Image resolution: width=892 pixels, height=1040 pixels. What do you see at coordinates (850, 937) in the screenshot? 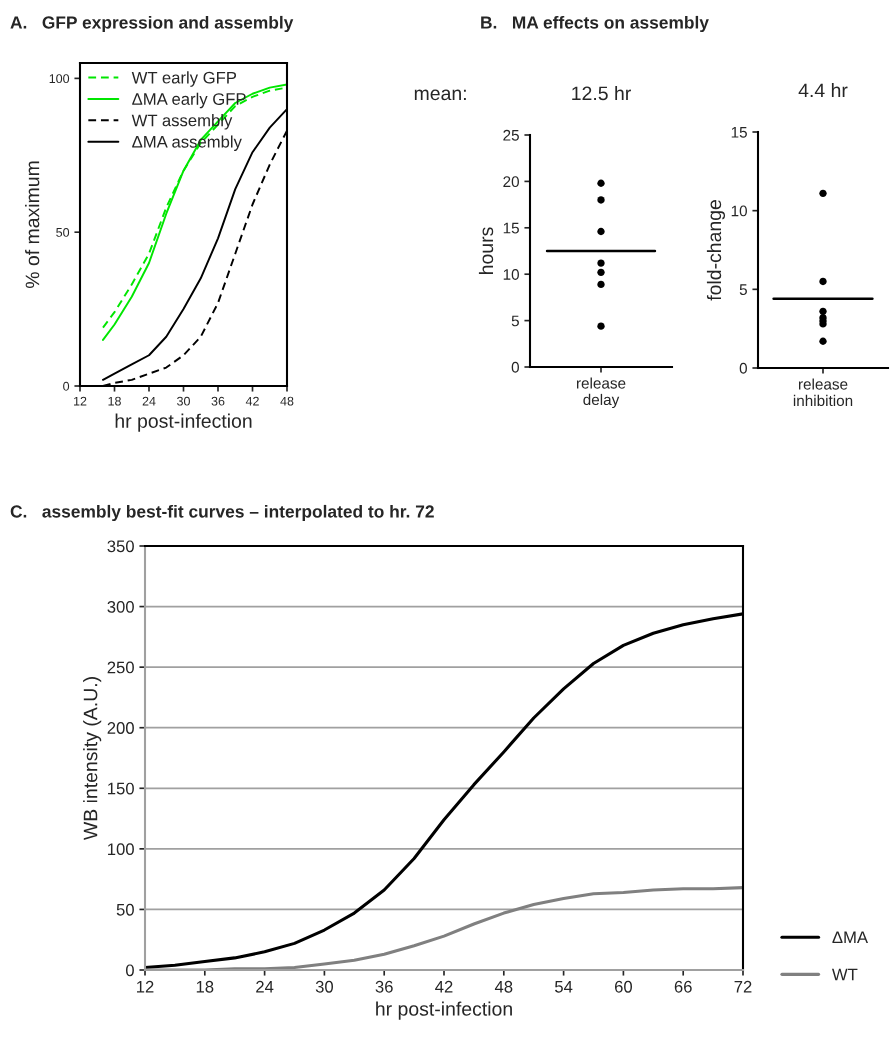
I see `legend-label: ΔMA` at bounding box center [850, 937].